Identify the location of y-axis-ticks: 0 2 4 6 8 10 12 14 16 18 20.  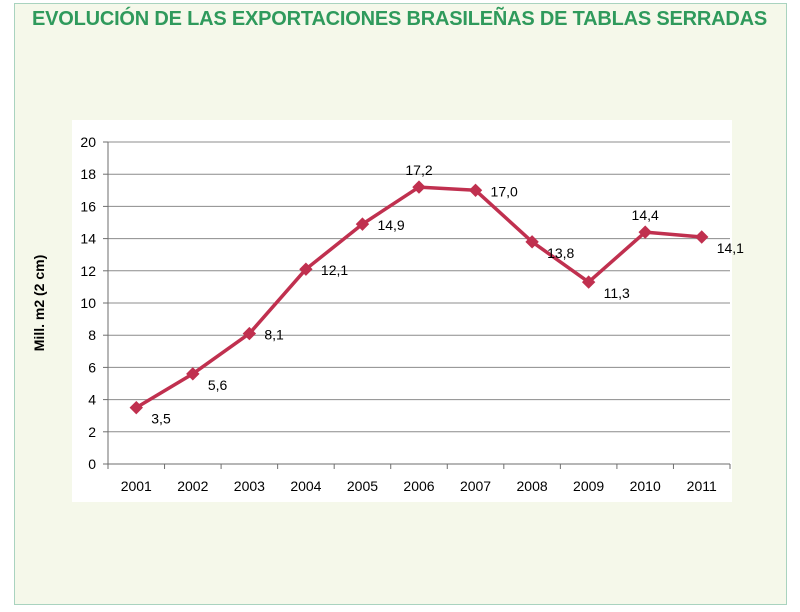
(94, 303).